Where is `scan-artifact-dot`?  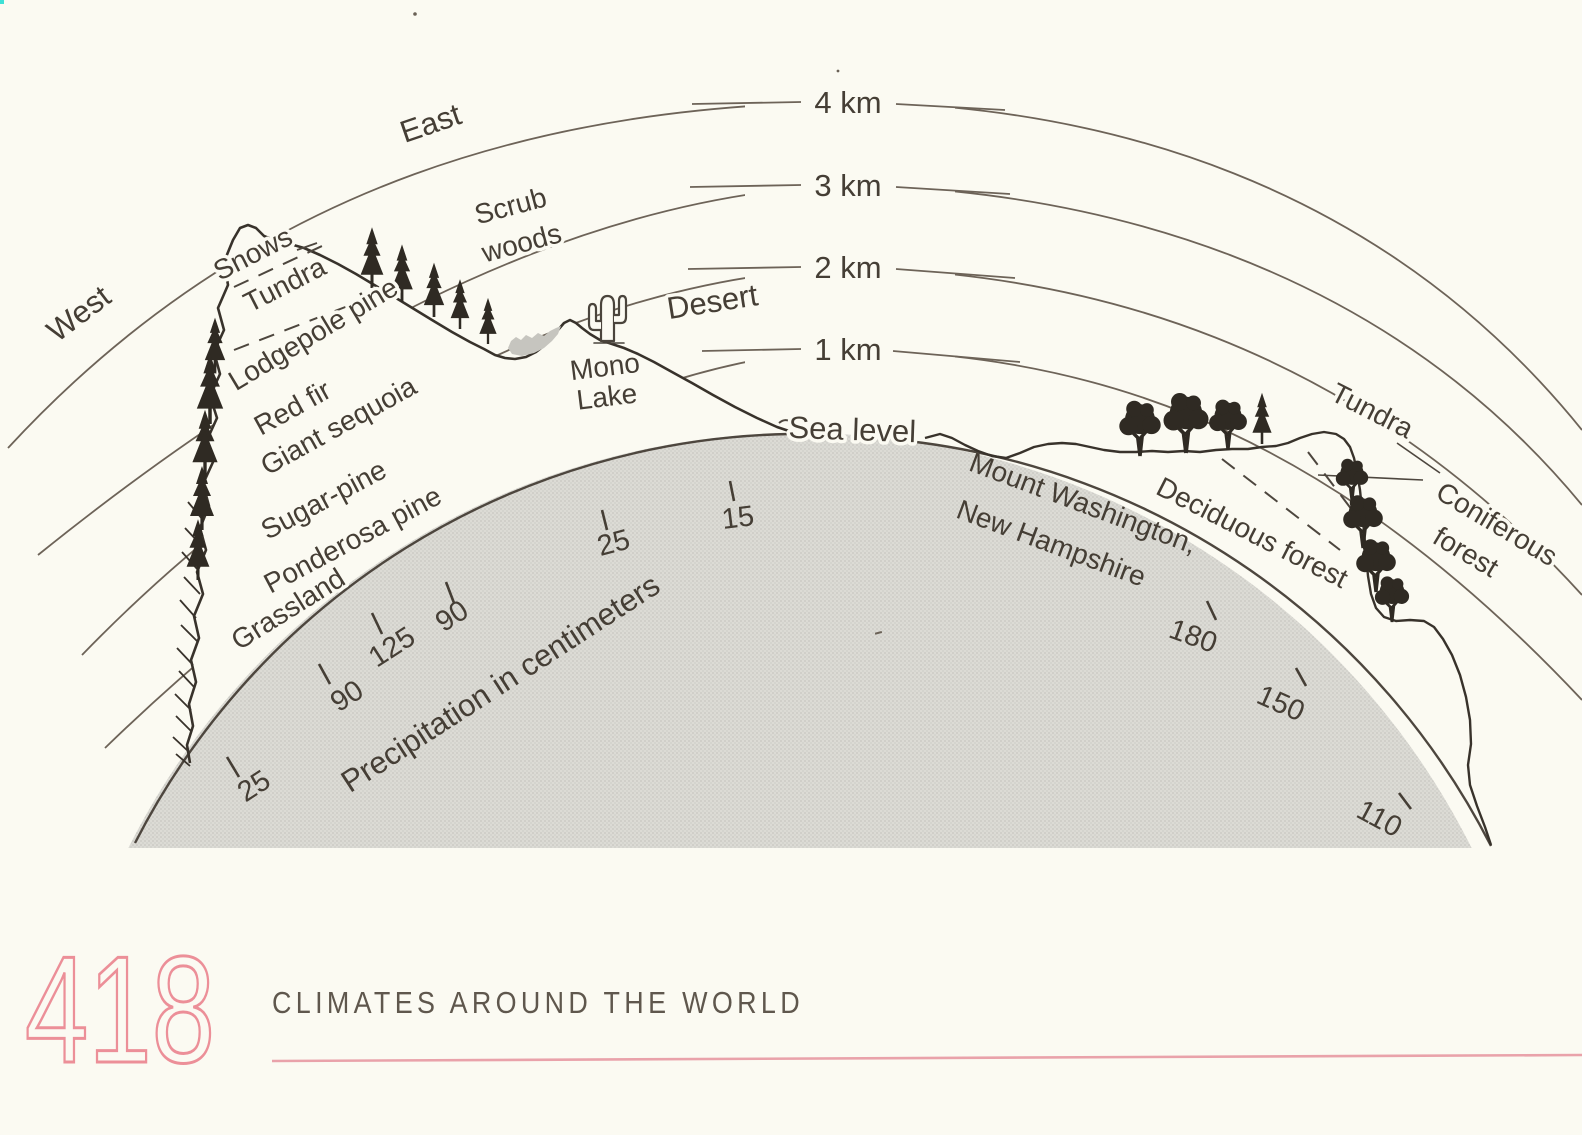 scan-artifact-dot is located at coordinates (2, 2).